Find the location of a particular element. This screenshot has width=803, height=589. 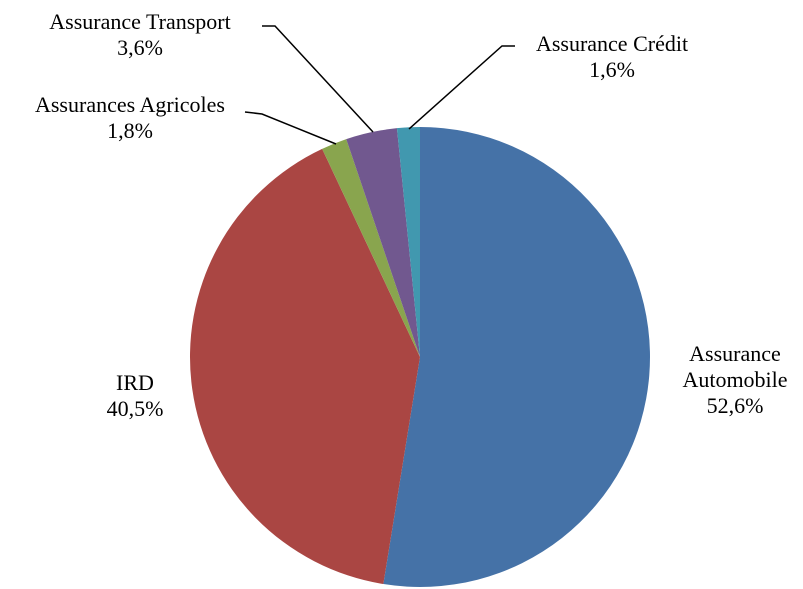

value-label: 52,6% is located at coordinates (735, 405).